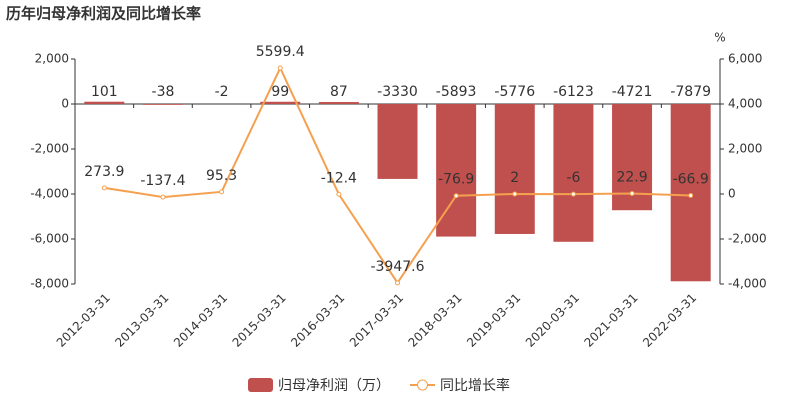  What do you see at coordinates (435, 320) in the screenshot?
I see `x-tick-label: 2018-03-31` at bounding box center [435, 320].